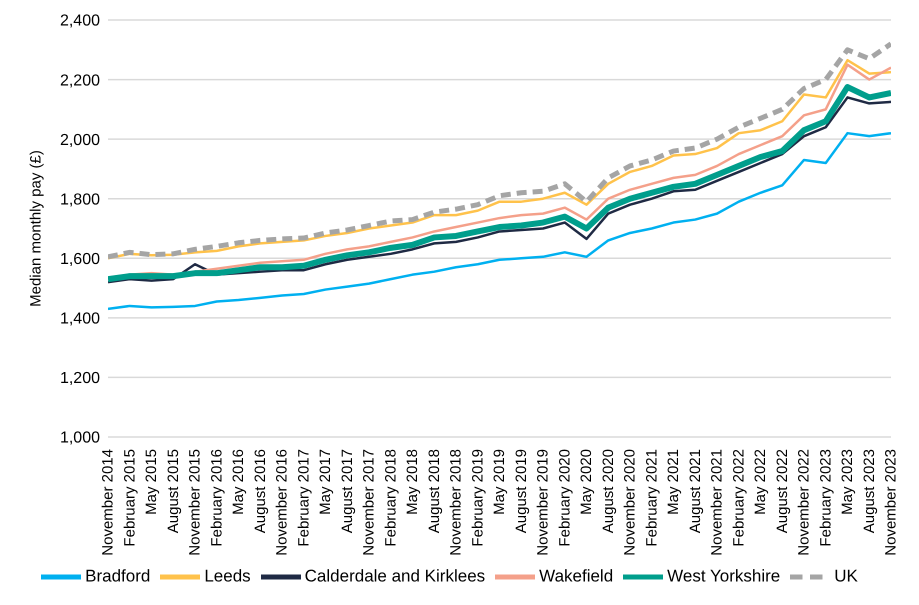 This screenshot has height=605, width=919. I want to click on x-tick-label: May 2017, so click(325, 482).